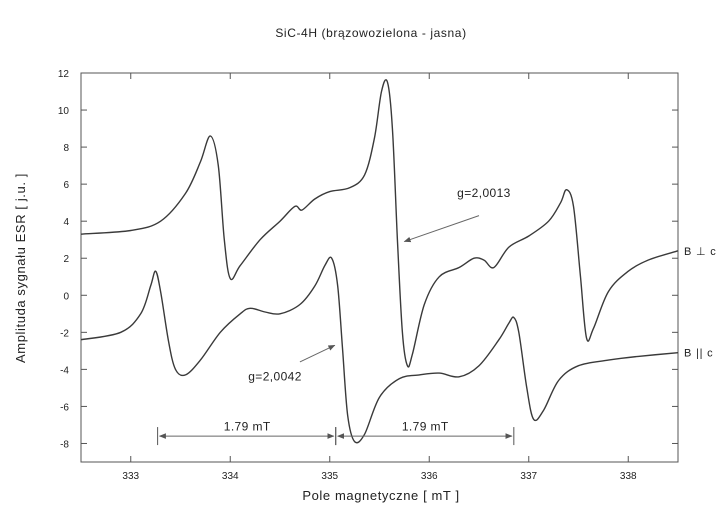 The image size is (722, 515). Describe the element at coordinates (64, 74) in the screenshot. I see `y-tick-label: 12` at that location.